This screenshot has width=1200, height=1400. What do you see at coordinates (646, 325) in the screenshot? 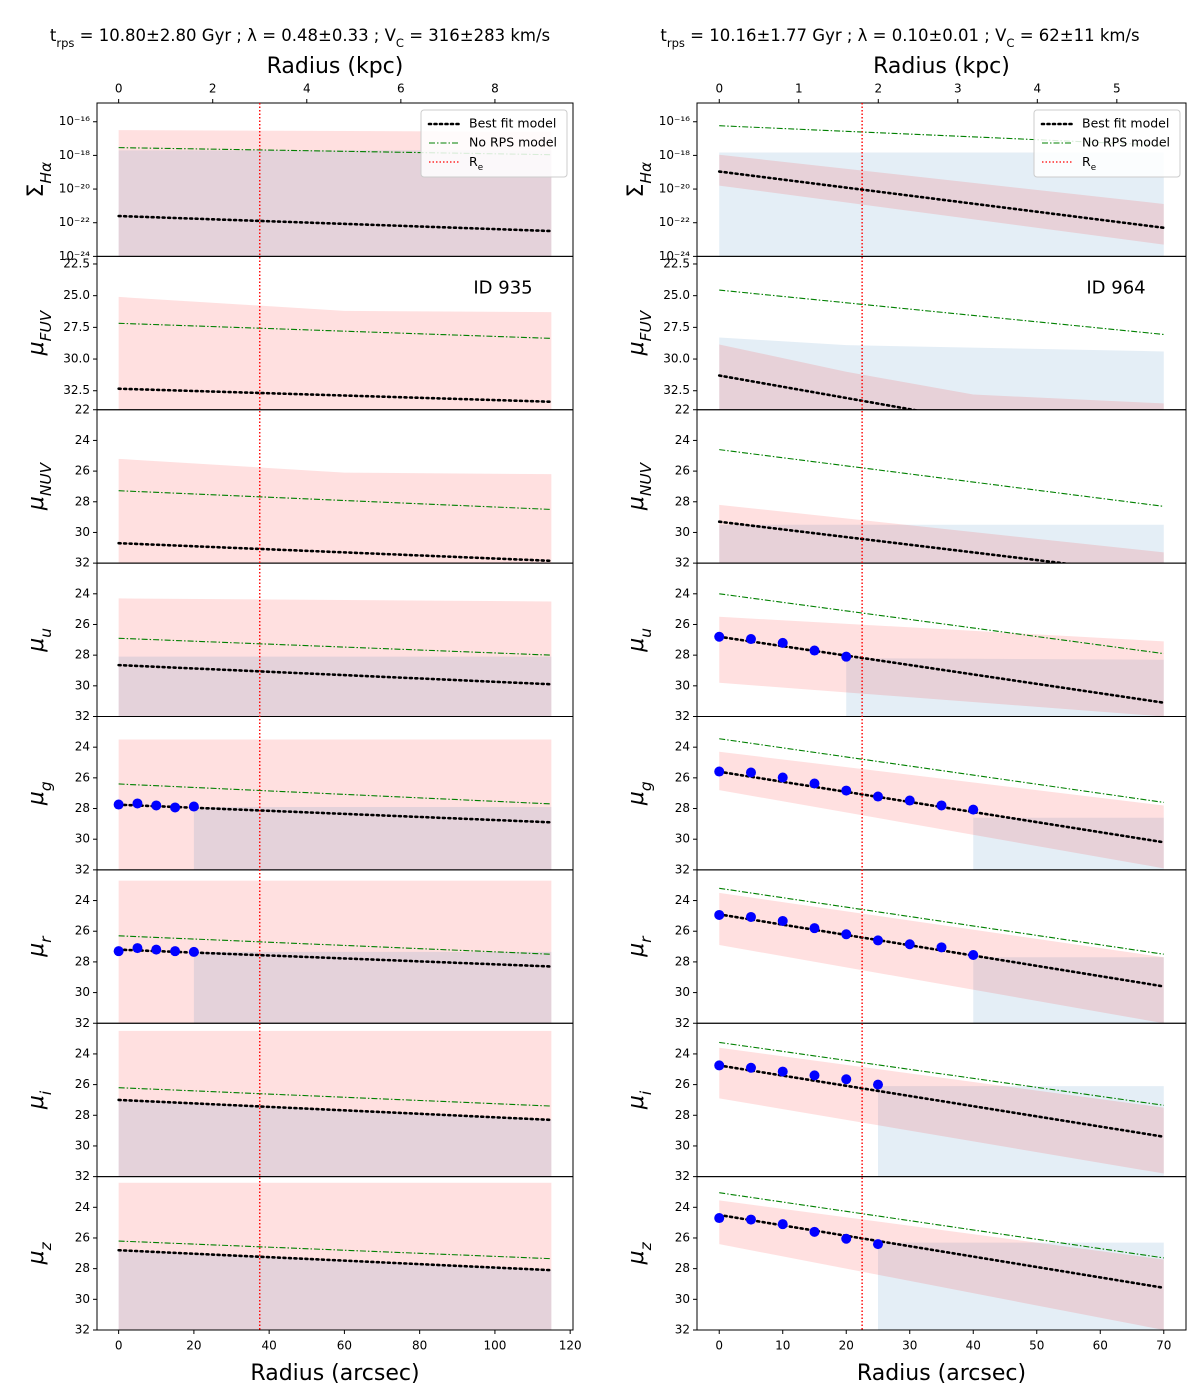
I see `subscript: FUV` at bounding box center [646, 325].